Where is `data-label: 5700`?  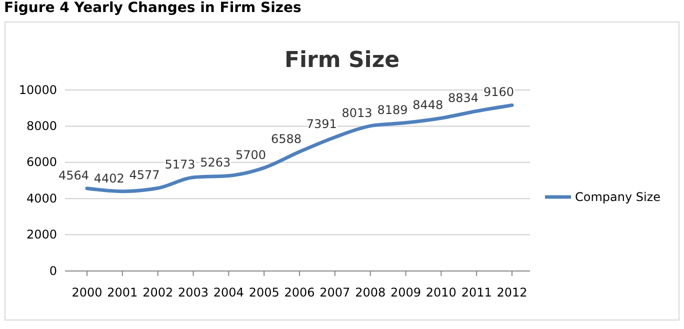 data-label: 5700 is located at coordinates (251, 155).